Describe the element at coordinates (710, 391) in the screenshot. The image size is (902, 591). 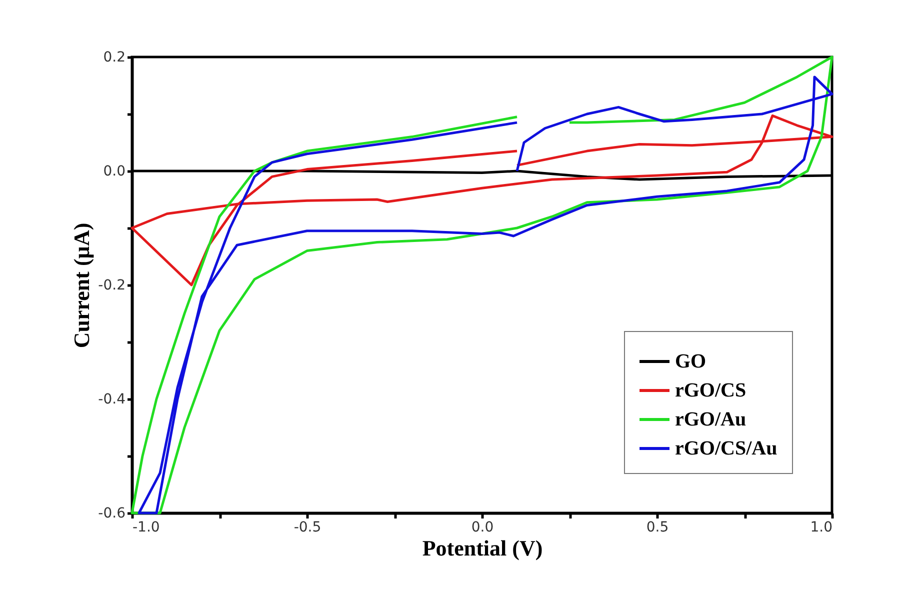
I see `legend-label: rGO/CS` at that location.